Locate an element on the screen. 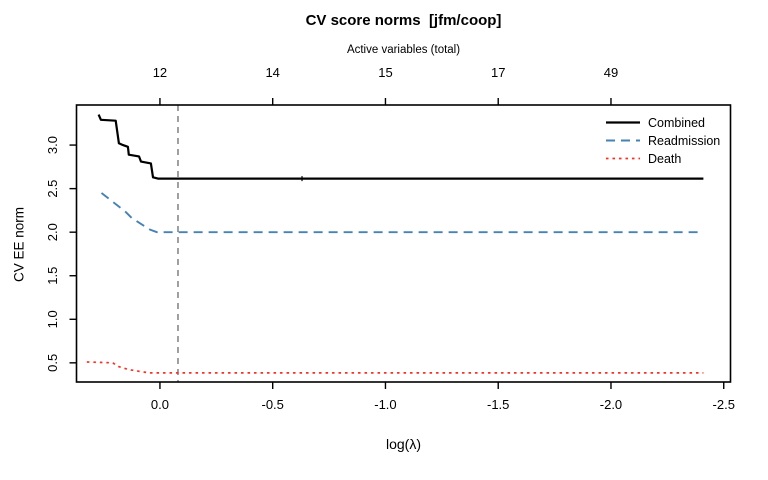  x-axis-tick-label: -2.5 is located at coordinates (724, 404).